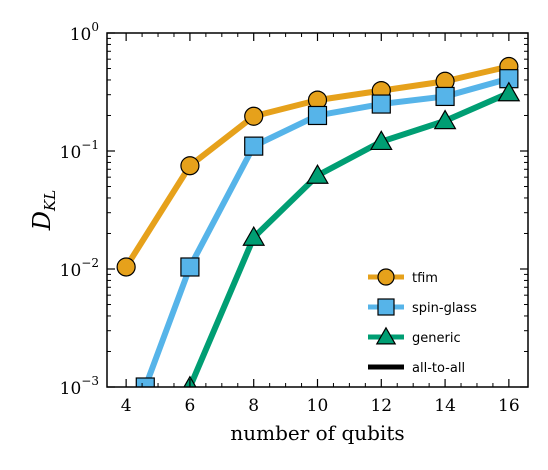 This screenshot has width=548, height=470. Describe the element at coordinates (318, 406) in the screenshot. I see `x-tick-label: 10` at that location.